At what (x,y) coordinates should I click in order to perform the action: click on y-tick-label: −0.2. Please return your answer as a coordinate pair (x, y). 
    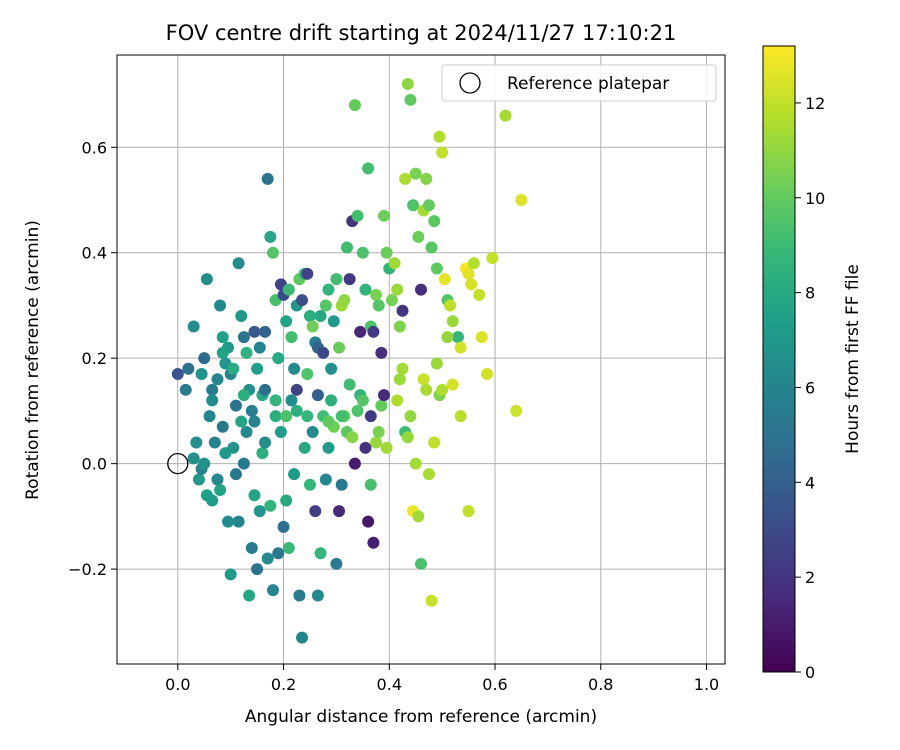
    Looking at the image, I should click on (87, 569).